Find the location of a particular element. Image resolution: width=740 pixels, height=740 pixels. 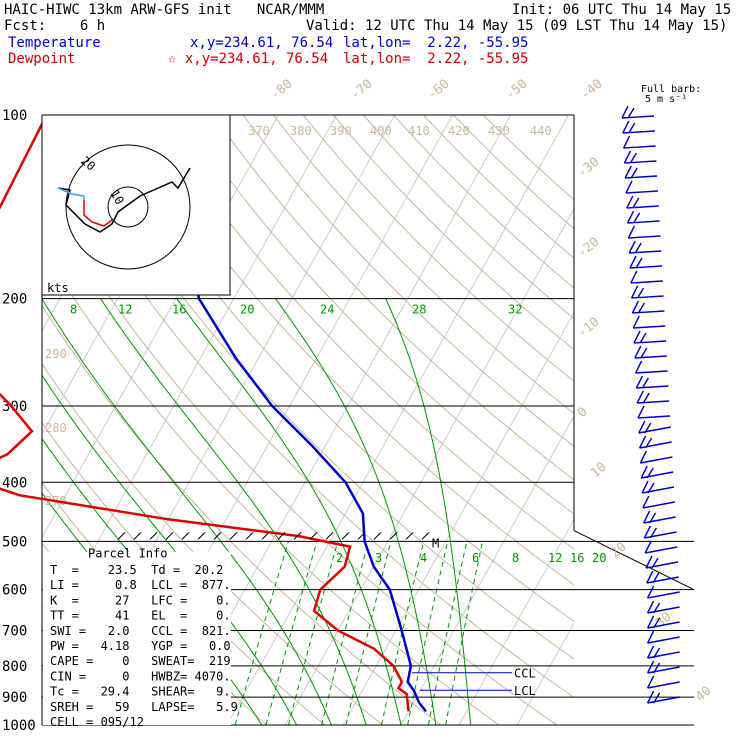

parcel-info-row: CELL = 095/12 is located at coordinates (97, 722).